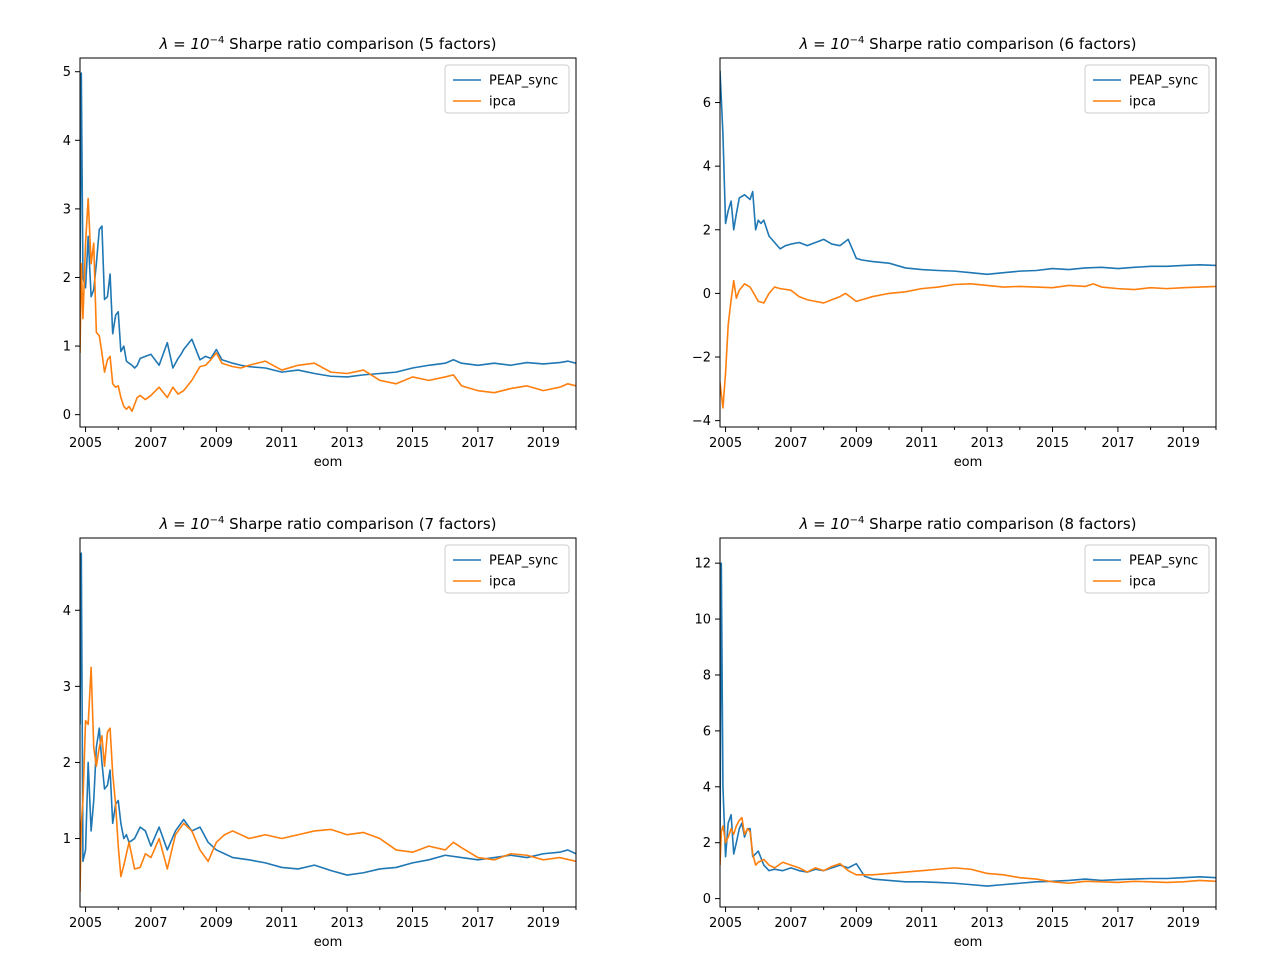  Describe the element at coordinates (707, 675) in the screenshot. I see `y-tick-label: 8` at that location.